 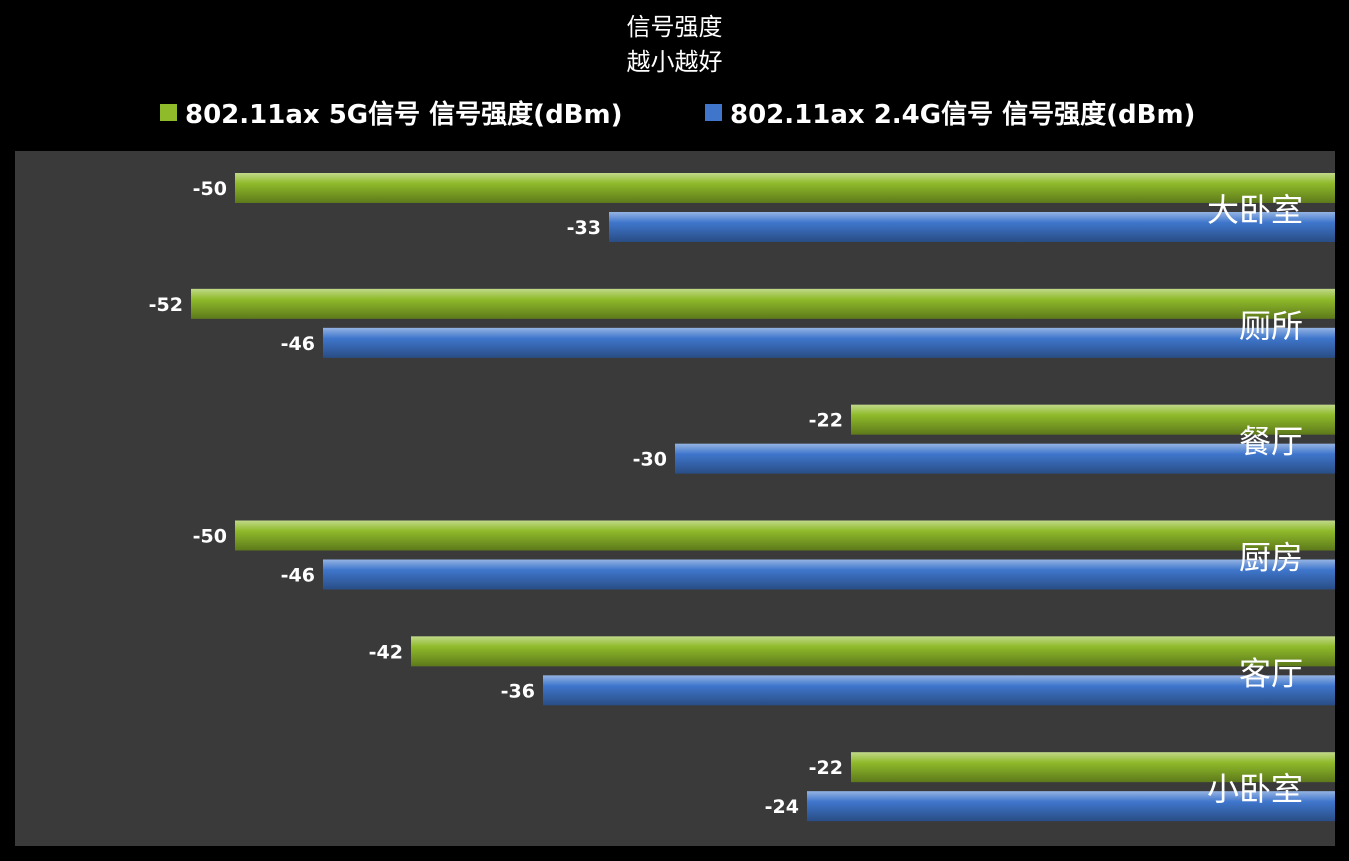 What do you see at coordinates (298, 344) in the screenshot?
I see `data-label-24g-1: -46` at bounding box center [298, 344].